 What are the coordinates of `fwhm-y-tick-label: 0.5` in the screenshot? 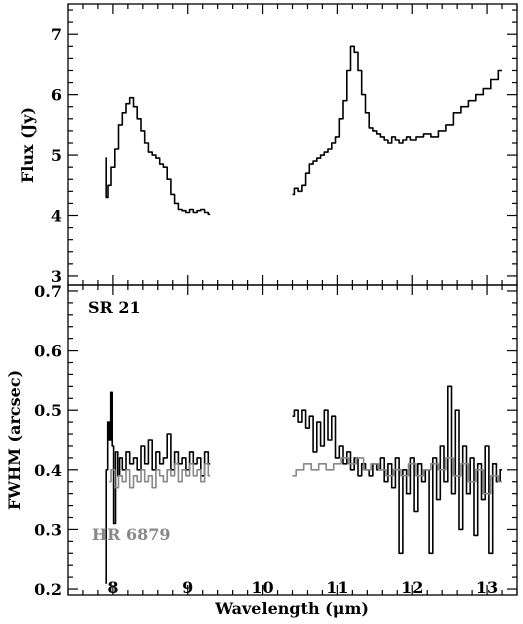 It's located at (48, 410).